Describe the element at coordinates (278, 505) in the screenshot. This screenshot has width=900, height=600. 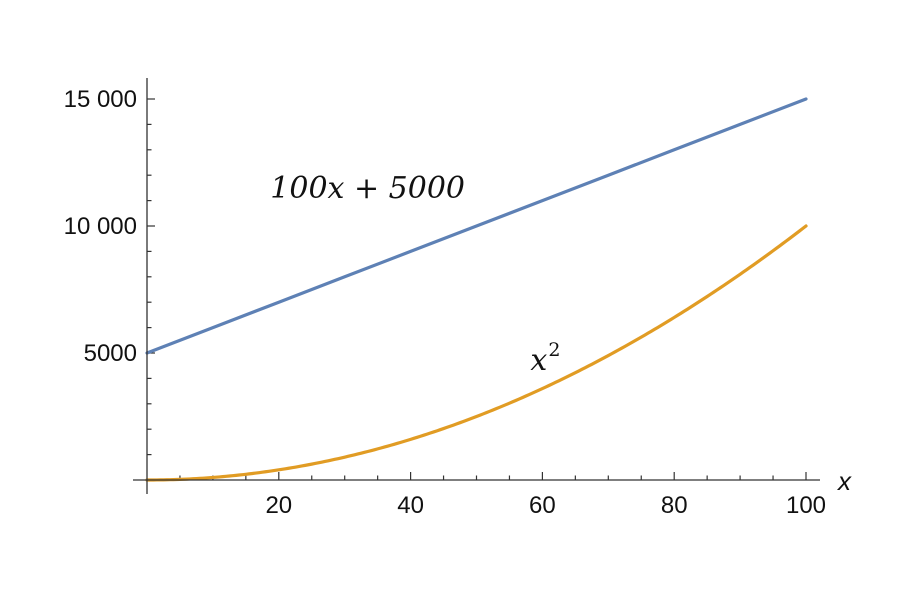
I see `x-tick-label: 20` at that location.